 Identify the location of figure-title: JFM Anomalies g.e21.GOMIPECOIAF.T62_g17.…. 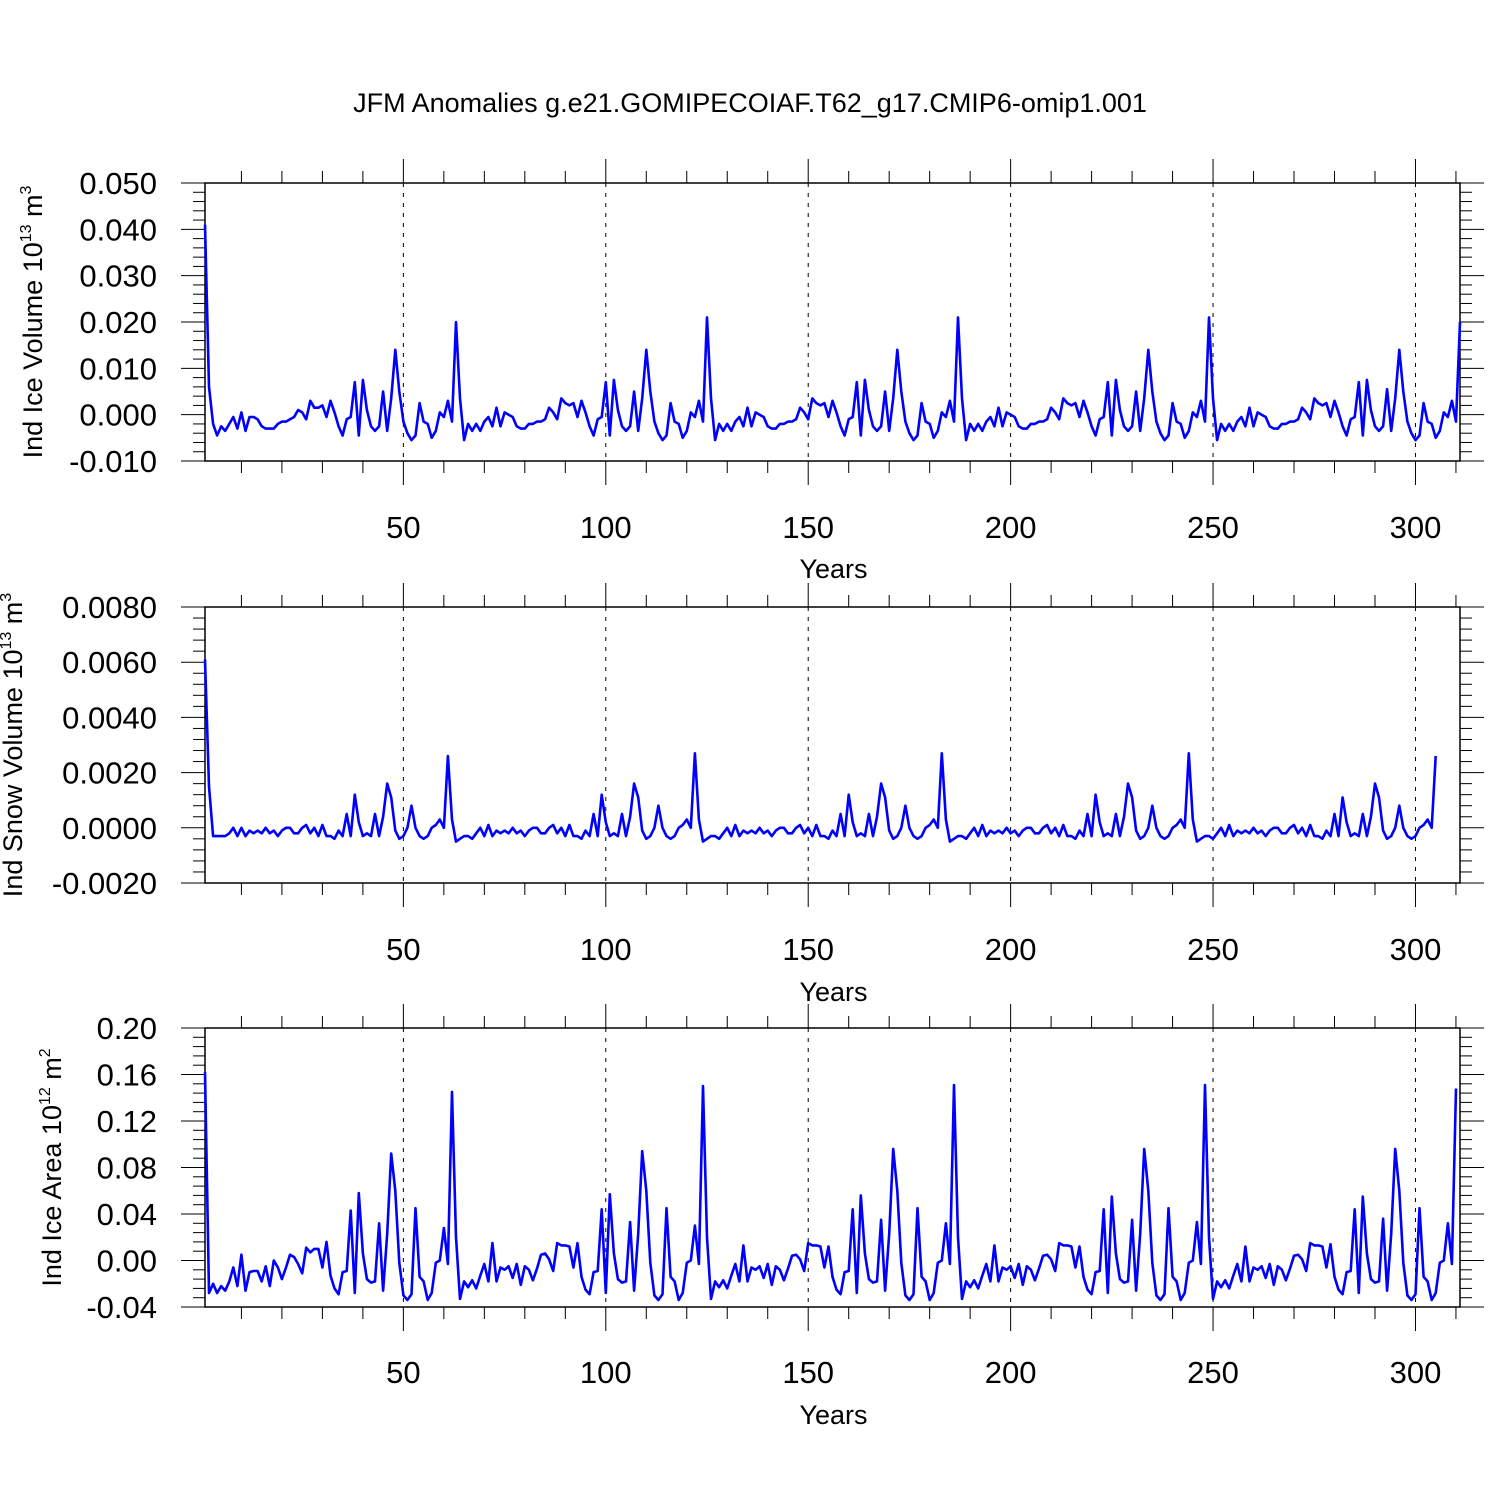
(750, 103).